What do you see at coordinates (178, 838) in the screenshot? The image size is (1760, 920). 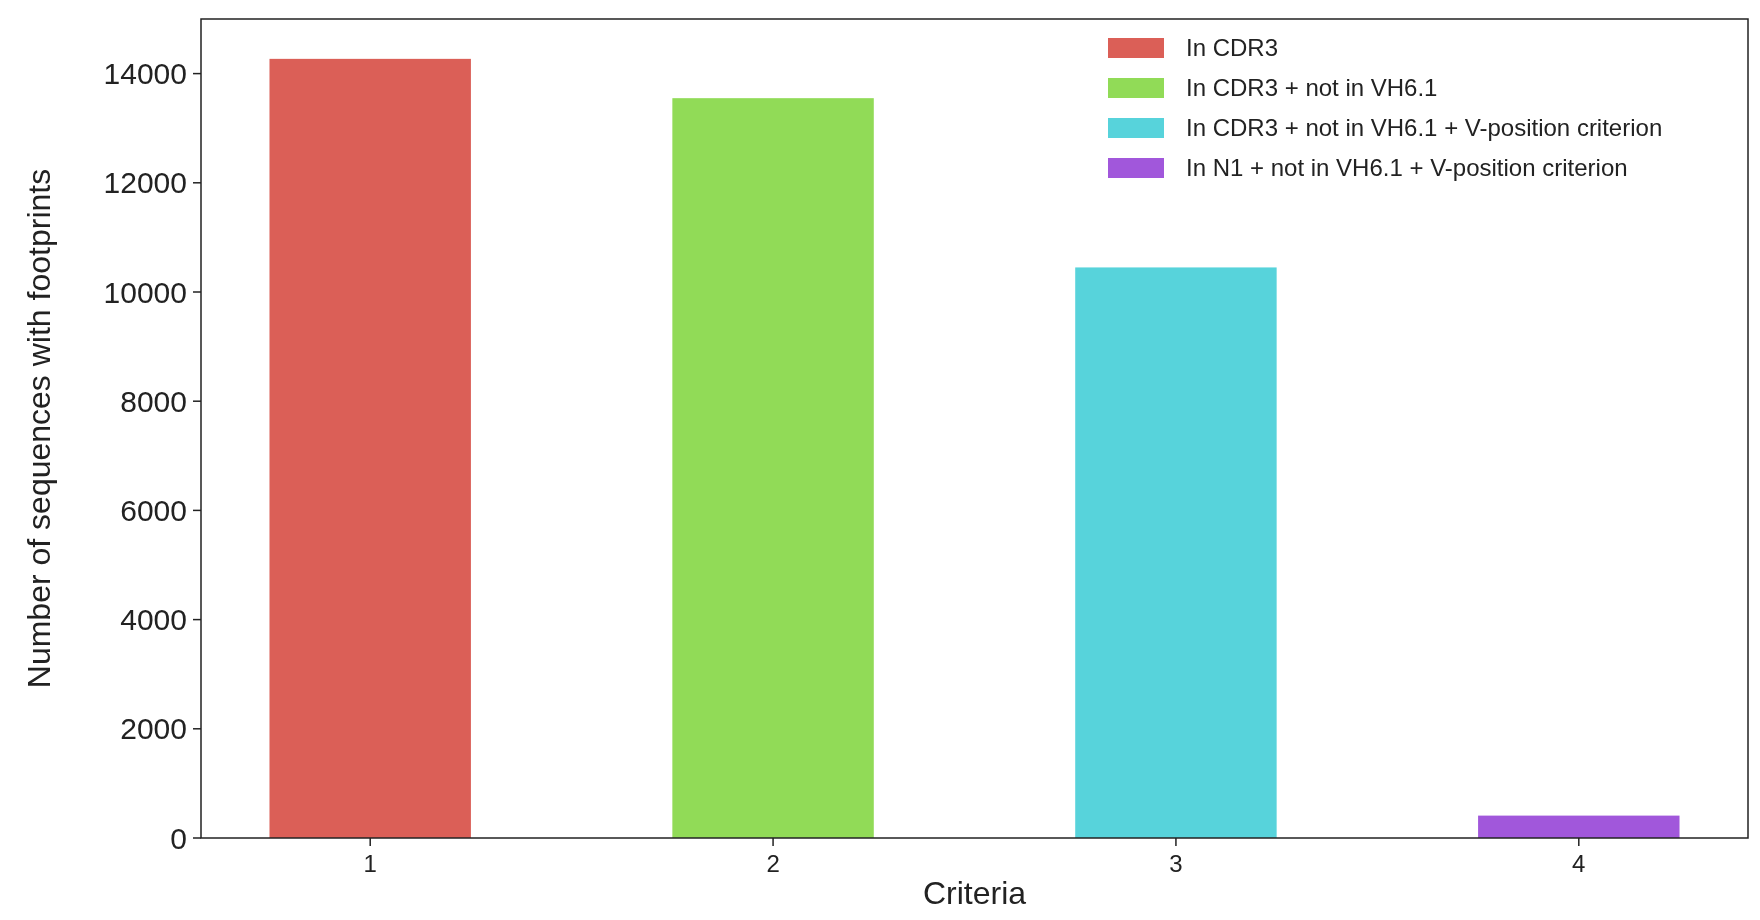 I see `y-tick-label: 0` at bounding box center [178, 838].